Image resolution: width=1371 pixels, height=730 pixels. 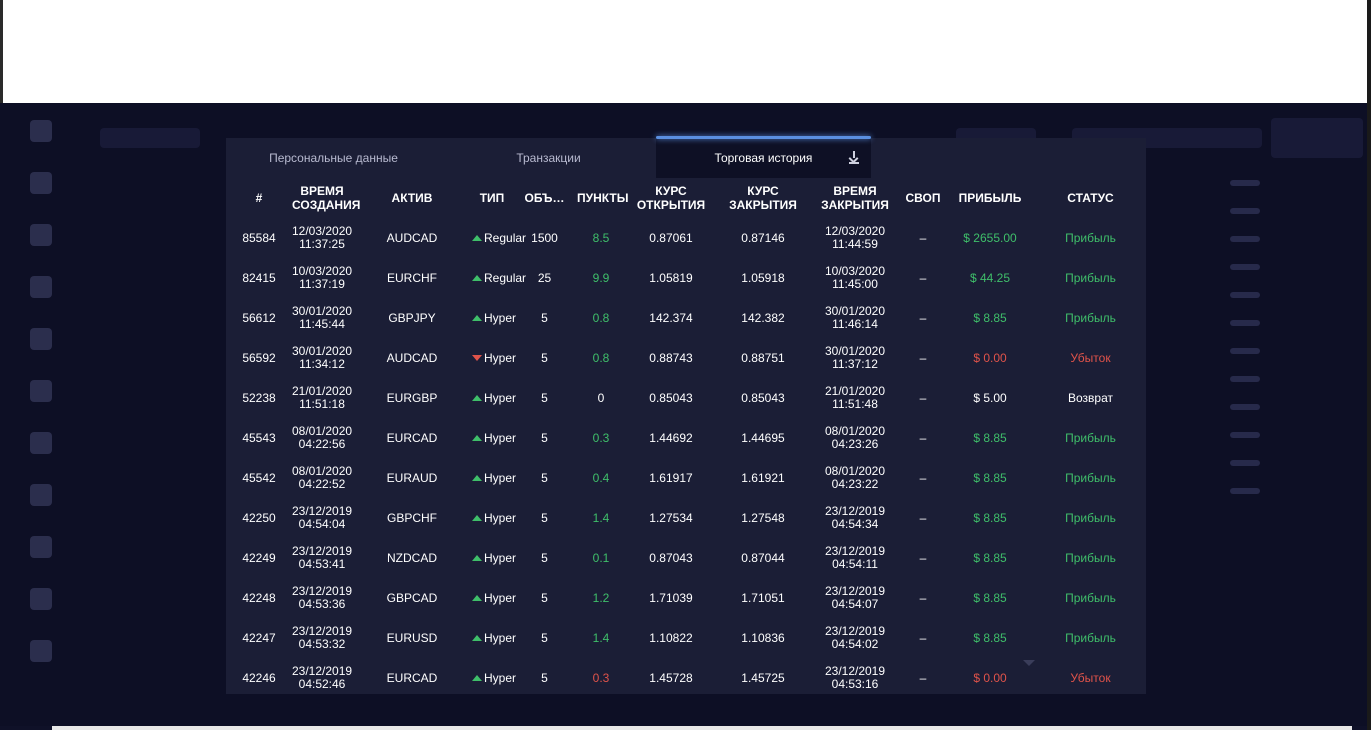 What do you see at coordinates (990, 198) in the screenshot?
I see `col-header-profit: ПРИБЫЛЬ` at bounding box center [990, 198].